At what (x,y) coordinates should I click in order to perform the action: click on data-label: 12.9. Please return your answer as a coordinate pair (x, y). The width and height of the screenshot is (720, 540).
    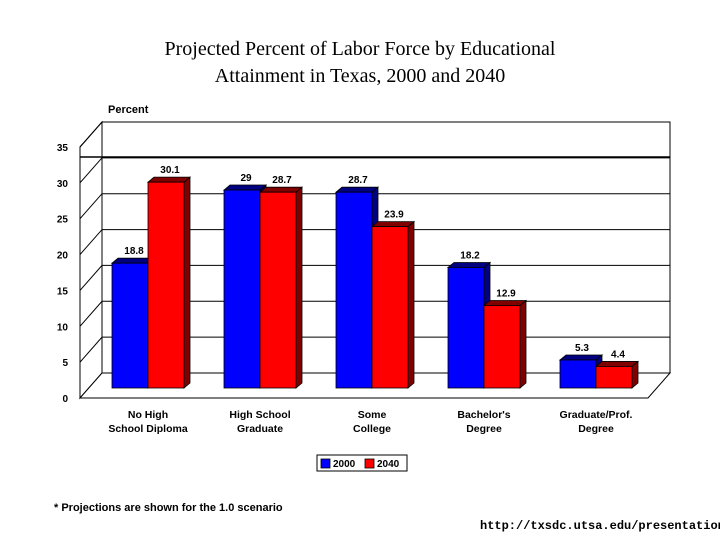
    Looking at the image, I should click on (506, 293).